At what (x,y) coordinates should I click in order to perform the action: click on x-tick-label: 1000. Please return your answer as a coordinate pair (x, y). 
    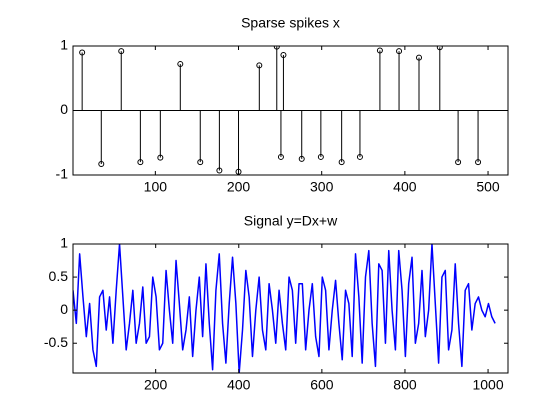
    Looking at the image, I should click on (487, 385).